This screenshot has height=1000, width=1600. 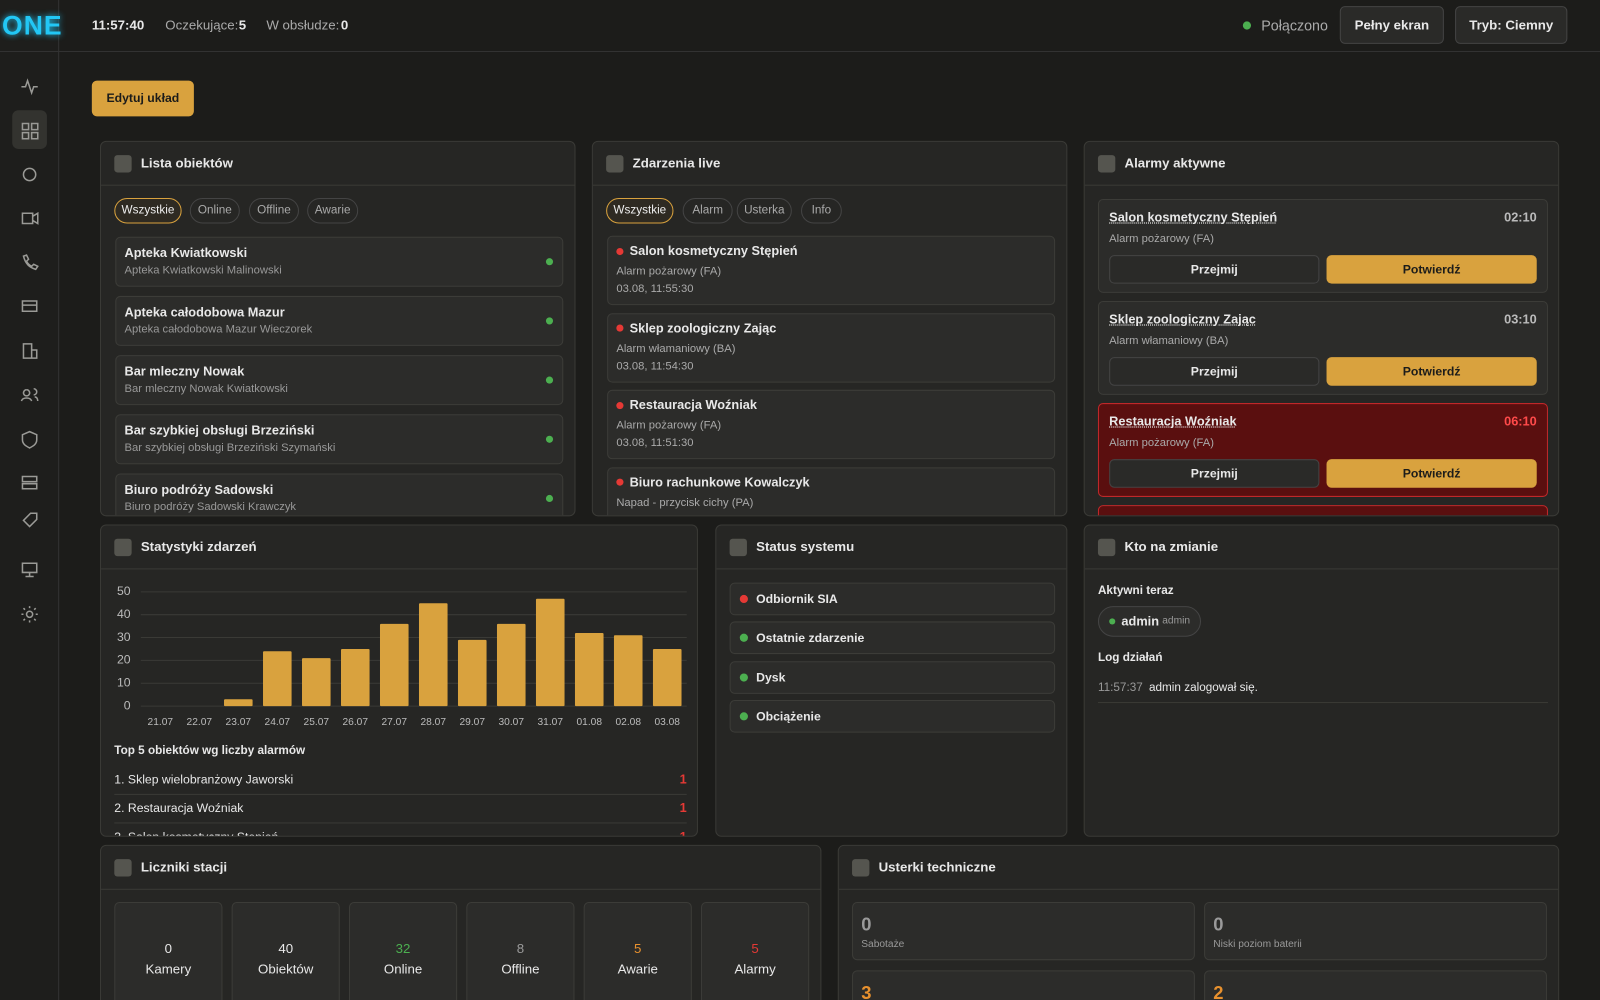 I want to click on y-tick-label: 50, so click(x=124, y=591).